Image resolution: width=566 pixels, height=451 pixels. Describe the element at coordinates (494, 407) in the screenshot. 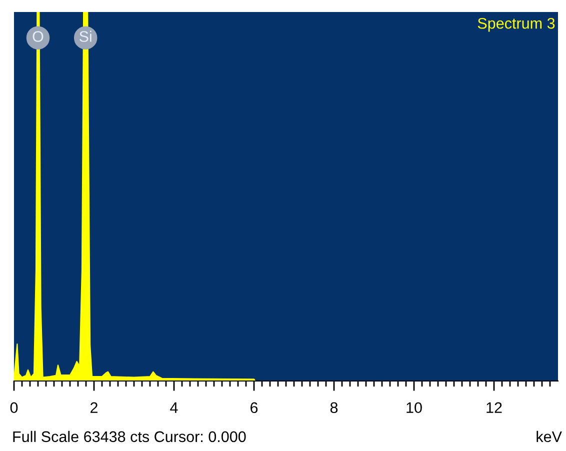

I see `x-tick-label: 12` at that location.